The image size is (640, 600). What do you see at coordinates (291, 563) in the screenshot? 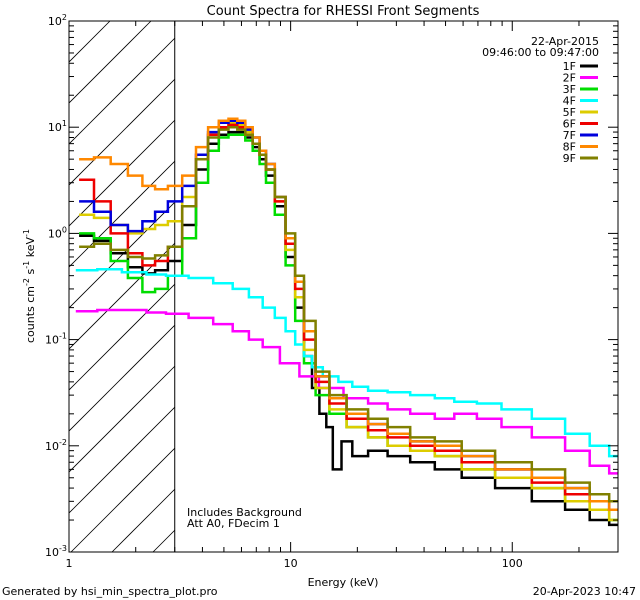
I see `x-tick-label: 10` at bounding box center [291, 563].